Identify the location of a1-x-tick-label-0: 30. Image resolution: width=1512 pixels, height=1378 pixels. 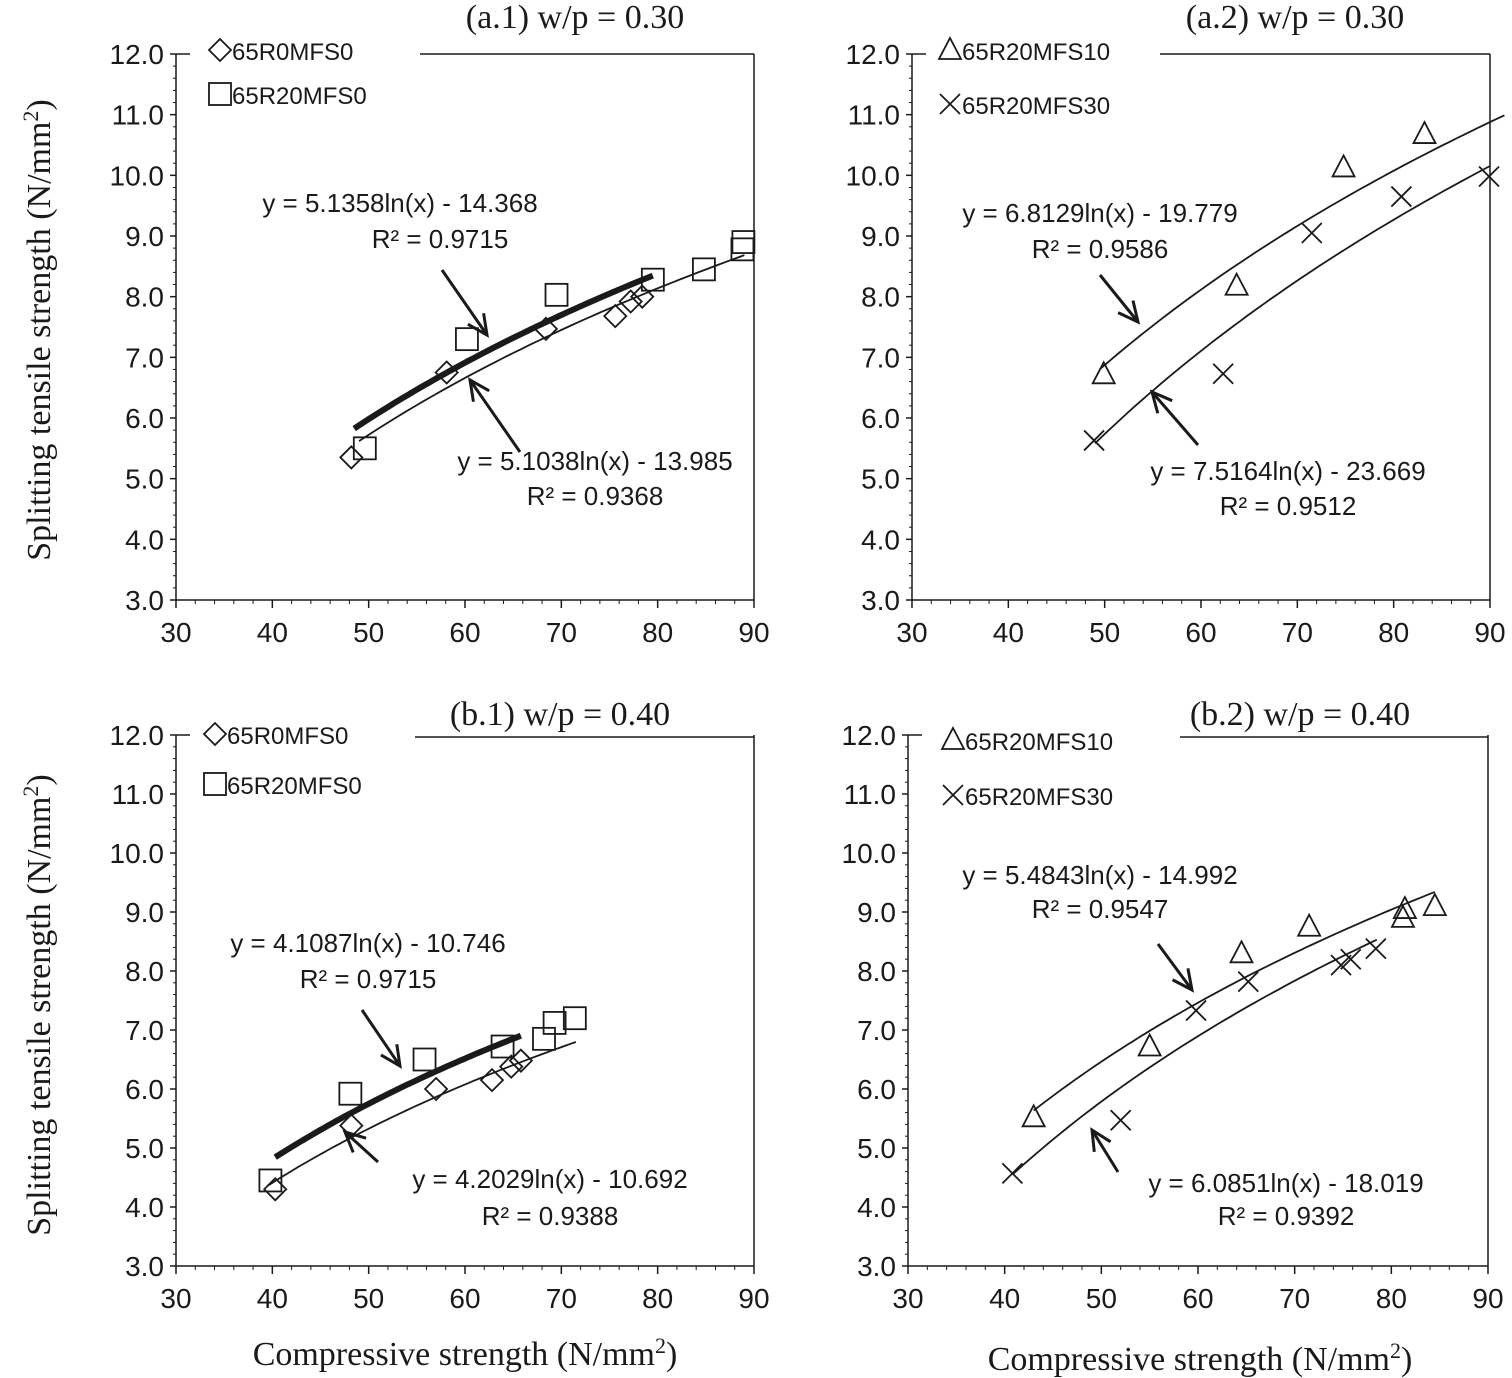
(175, 632).